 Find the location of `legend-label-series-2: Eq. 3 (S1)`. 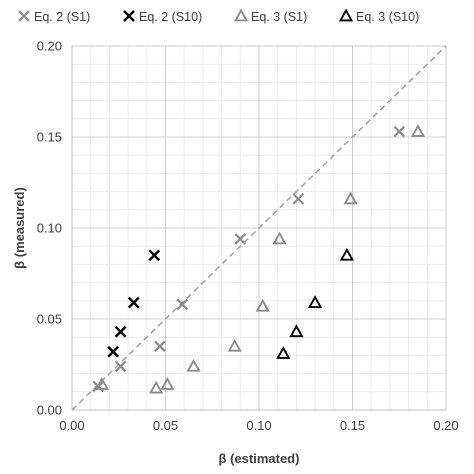

legend-label-series-2: Eq. 3 (S1) is located at coordinates (279, 17).